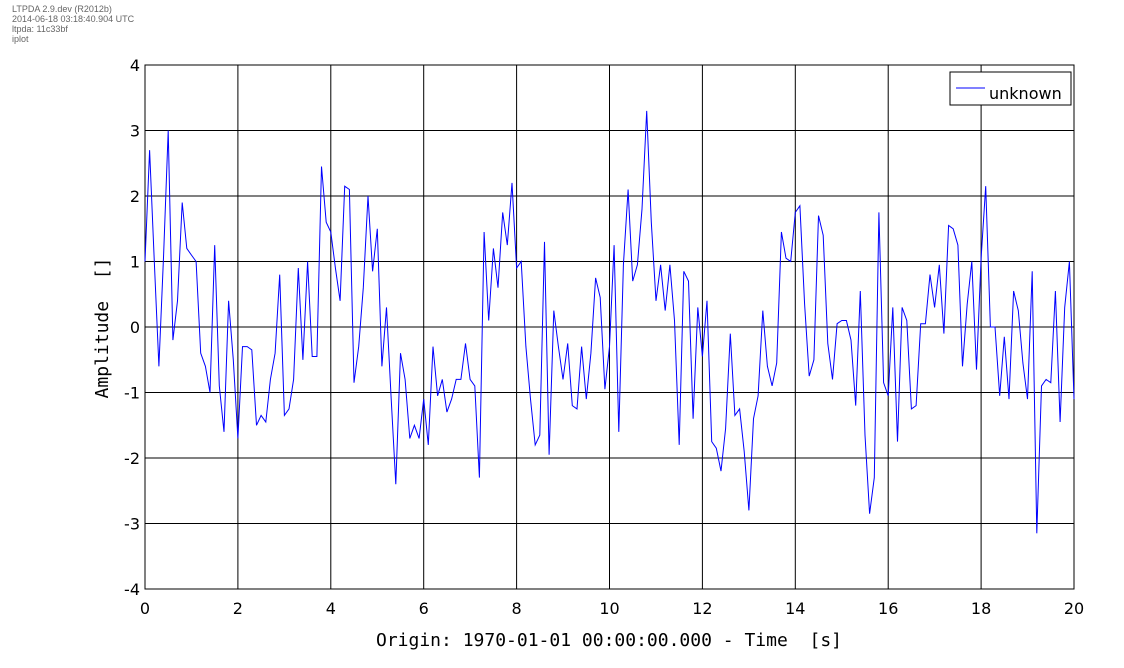  Describe the element at coordinates (517, 608) in the screenshot. I see `x-tick-label: 8` at that location.